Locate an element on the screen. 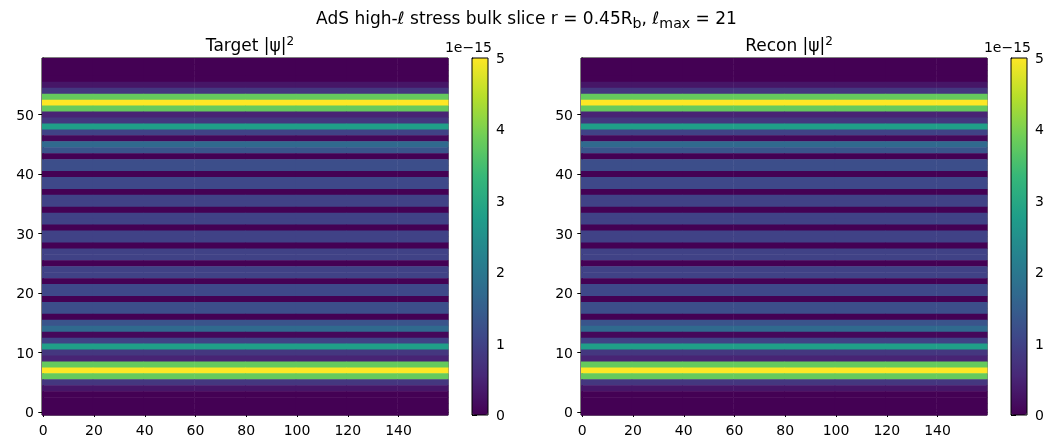  text: AdS high-ℓ stress bulk slice r = 0.45R$_{b}$, ℓ$_{max}$ = 21 is located at coordinates (526, 20).